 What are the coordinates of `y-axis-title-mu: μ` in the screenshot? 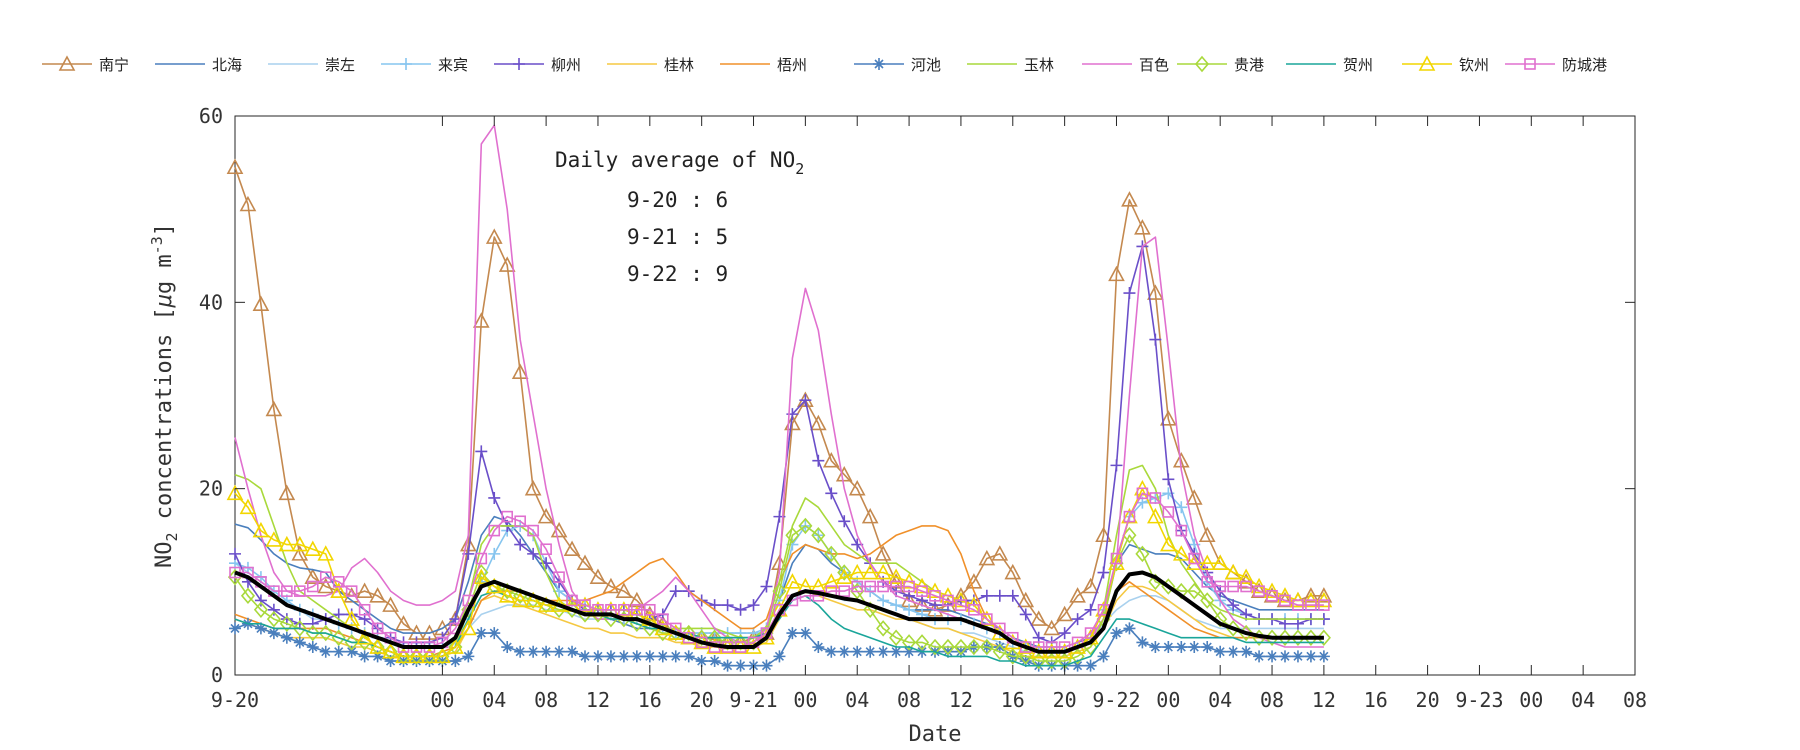 It's located at (164, 301).